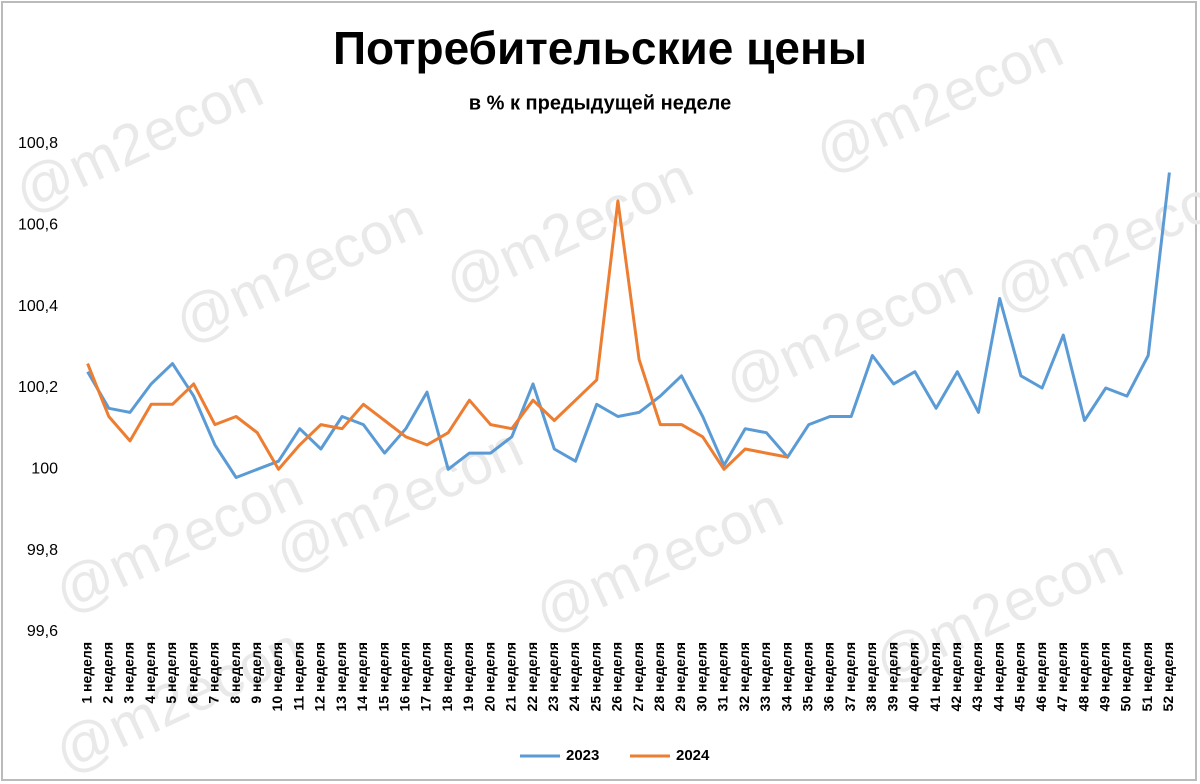 Image resolution: width=1200 pixels, height=784 pixels. What do you see at coordinates (1020, 676) in the screenshot?
I see `x-tick-label: 45 неделя` at bounding box center [1020, 676].